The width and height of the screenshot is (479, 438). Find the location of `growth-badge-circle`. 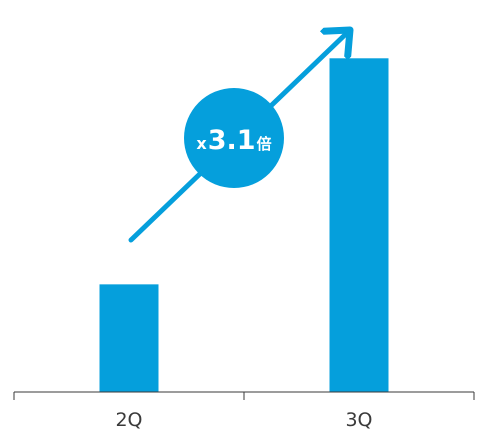

growth-badge-circle is located at coordinates (234, 138).